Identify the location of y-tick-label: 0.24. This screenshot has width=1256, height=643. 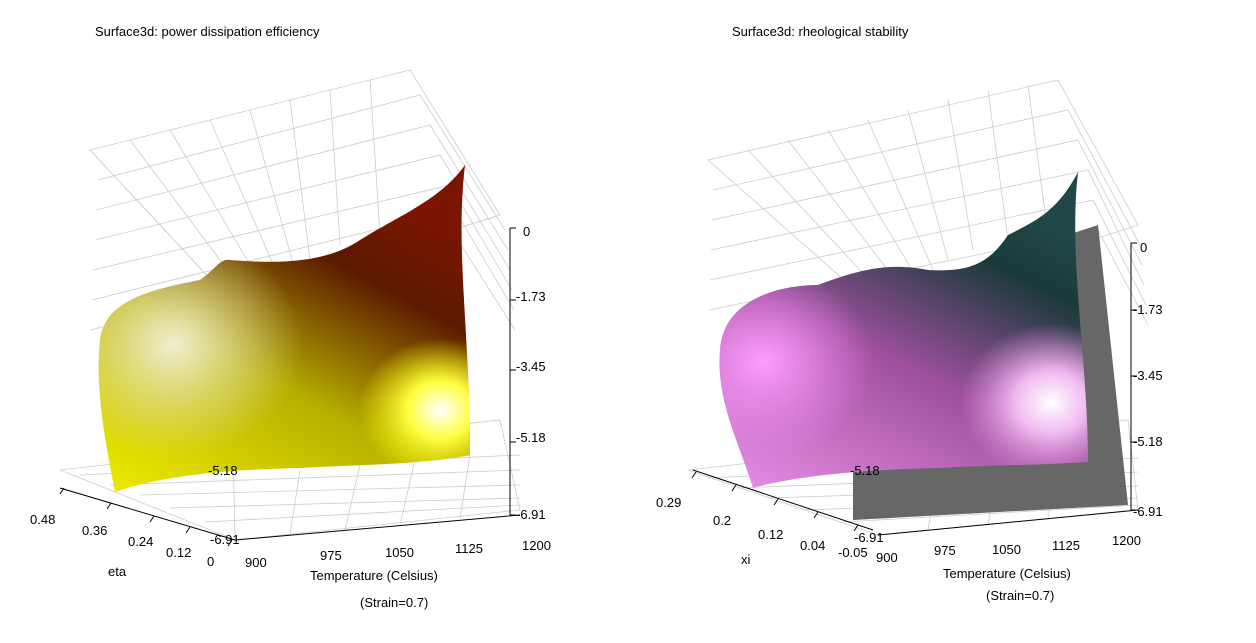
(140, 541).